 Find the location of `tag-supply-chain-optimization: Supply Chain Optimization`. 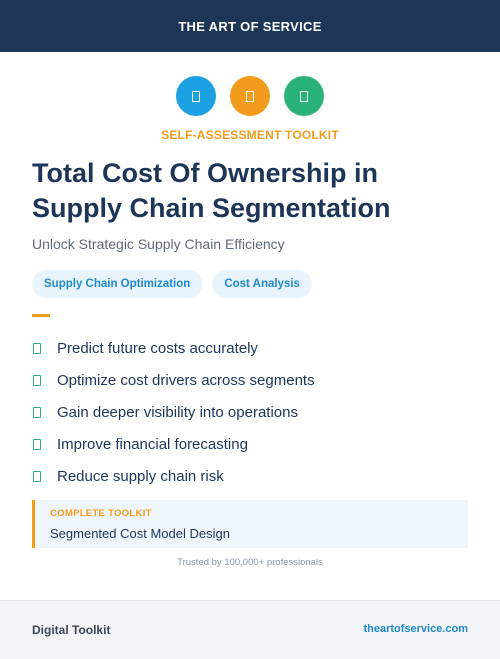

tag-supply-chain-optimization: Supply Chain Optimization is located at coordinates (117, 284).